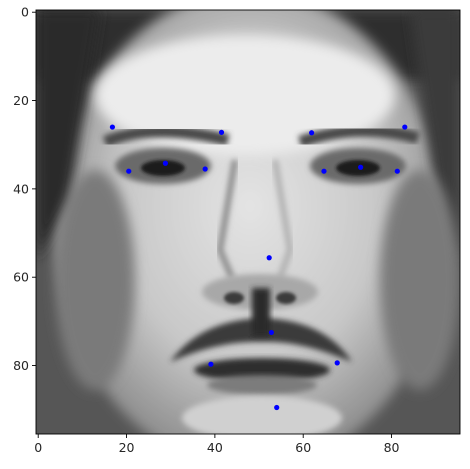  I want to click on x-tick: 80, so click(392, 444).